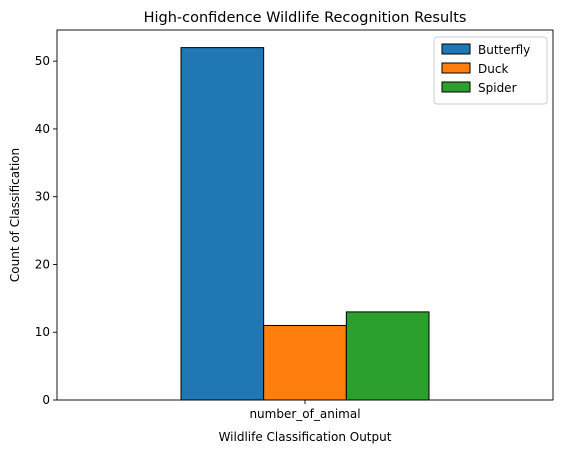 The width and height of the screenshot is (563, 453). Describe the element at coordinates (222, 224) in the screenshot. I see `bar-butterfly` at that location.